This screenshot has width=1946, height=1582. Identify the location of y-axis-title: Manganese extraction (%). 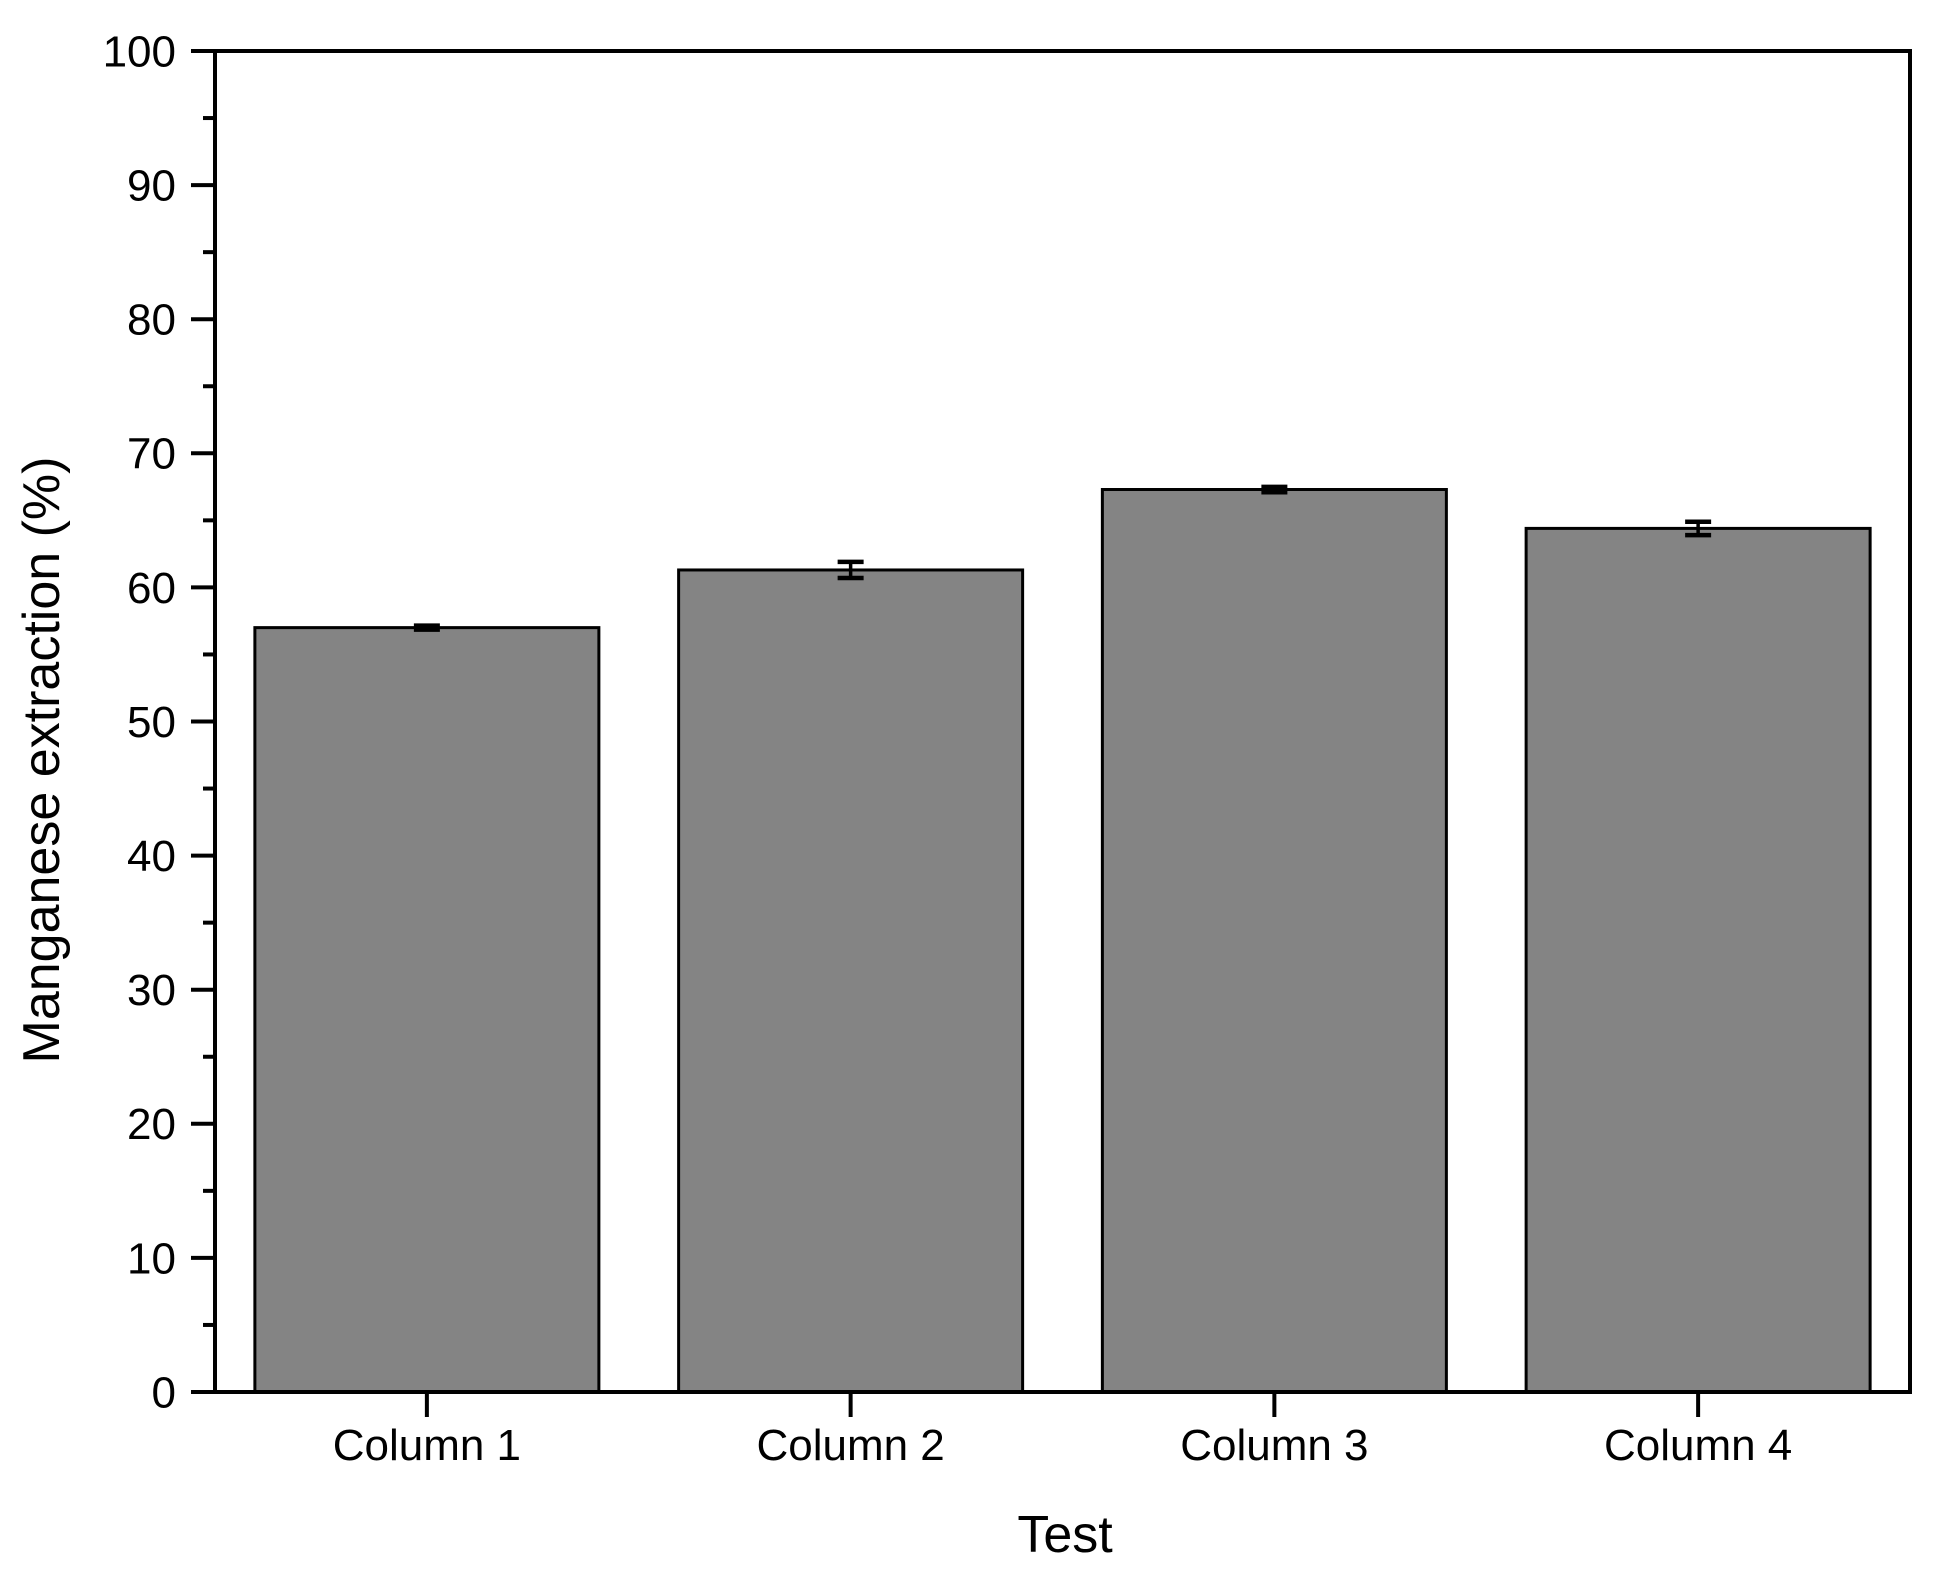
(42, 760).